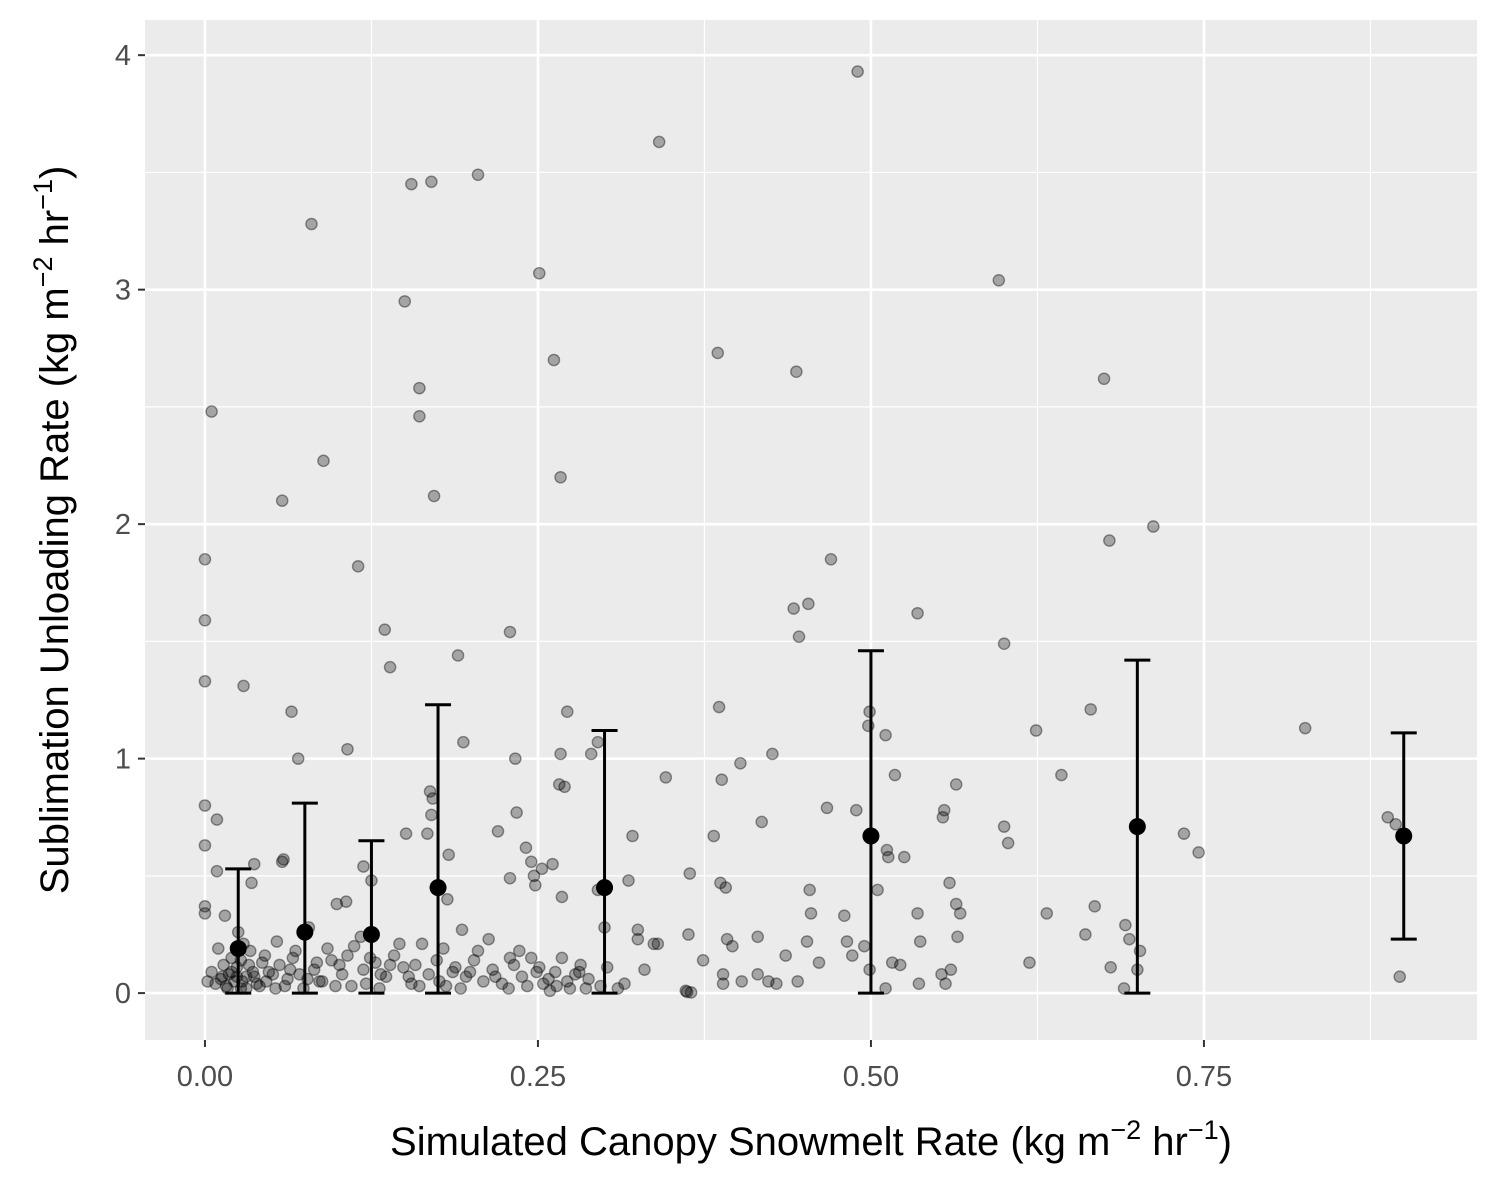 Image resolution: width=1500 pixels, height=1200 pixels. Describe the element at coordinates (123, 56) in the screenshot. I see `y-tick-label: 4` at that location.